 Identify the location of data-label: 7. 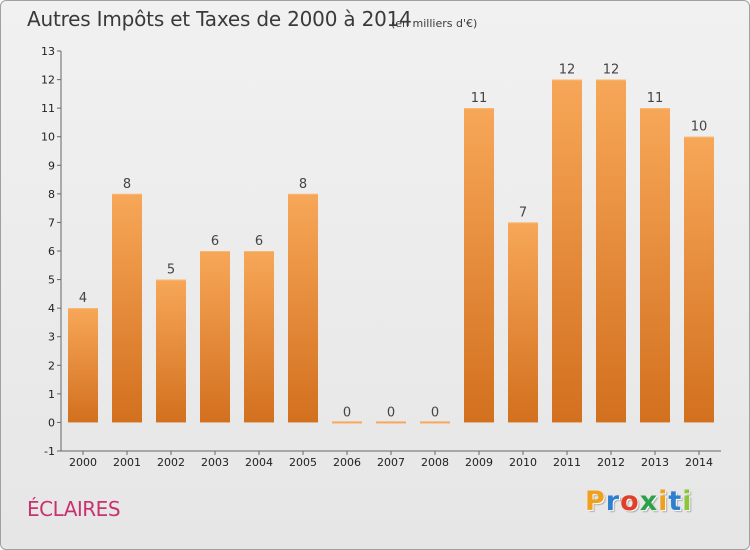
(523, 212).